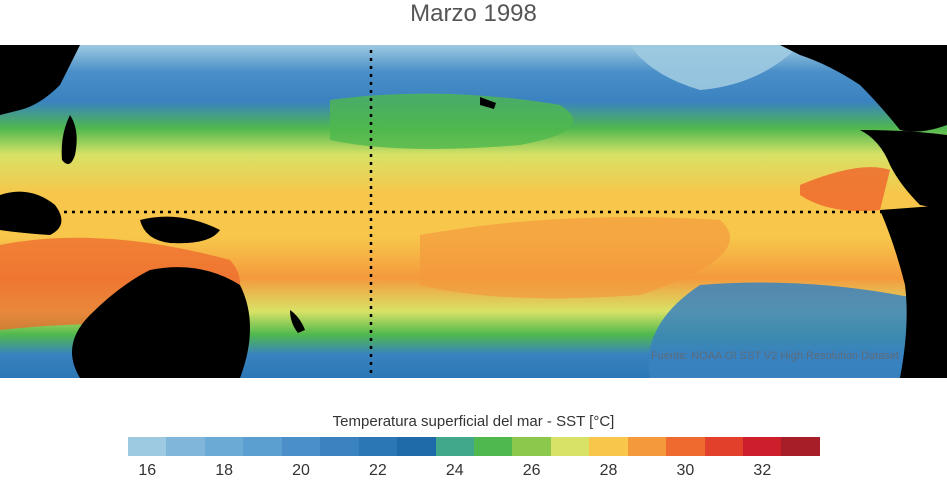 This screenshot has height=480, width=947. What do you see at coordinates (797, 330) in the screenshot?
I see `cool-region-south-east` at bounding box center [797, 330].